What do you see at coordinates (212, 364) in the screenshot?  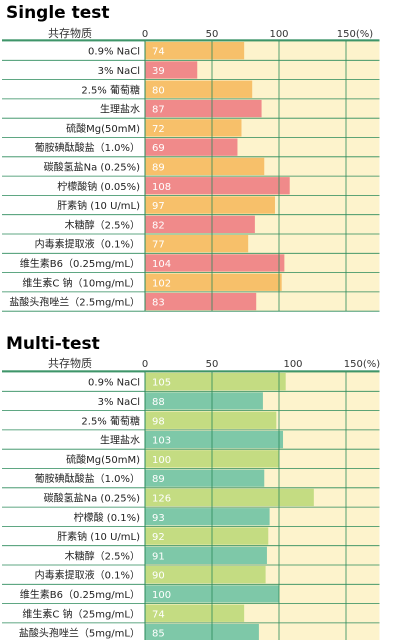 I see `multi-test-x-tick-50: 50` at bounding box center [212, 364].